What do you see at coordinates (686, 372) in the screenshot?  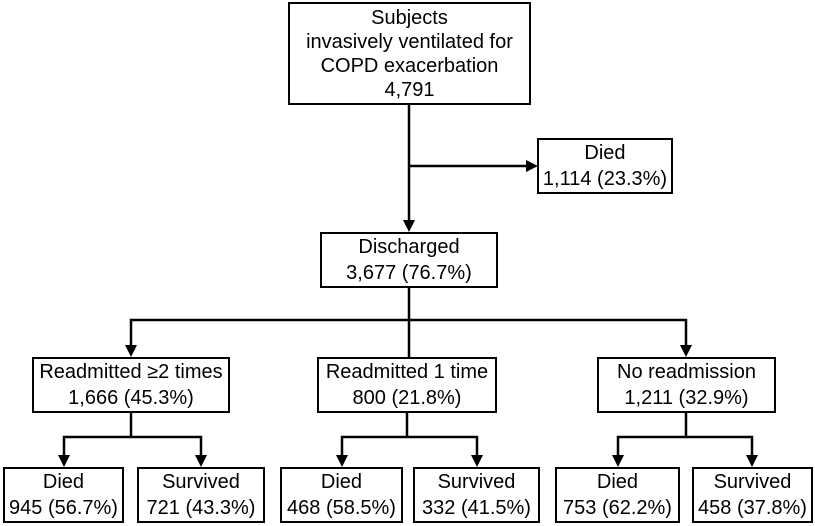 I see `node-no-readmission-label: No readmission` at bounding box center [686, 372].